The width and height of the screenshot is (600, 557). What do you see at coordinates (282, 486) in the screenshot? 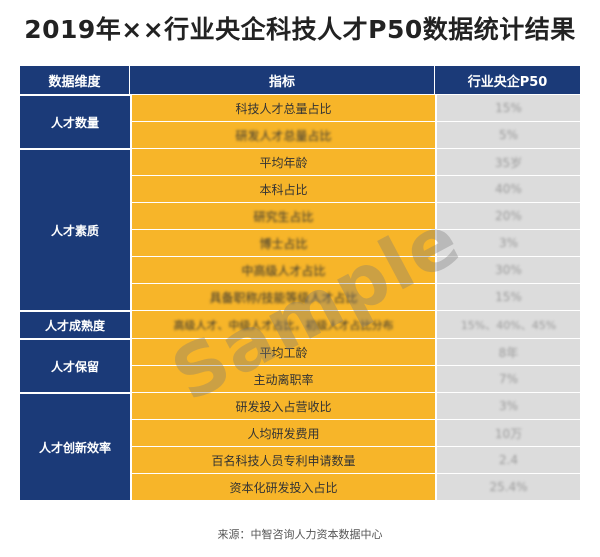
I see `indicator-cell: 资本化研发投入占比` at bounding box center [282, 486].